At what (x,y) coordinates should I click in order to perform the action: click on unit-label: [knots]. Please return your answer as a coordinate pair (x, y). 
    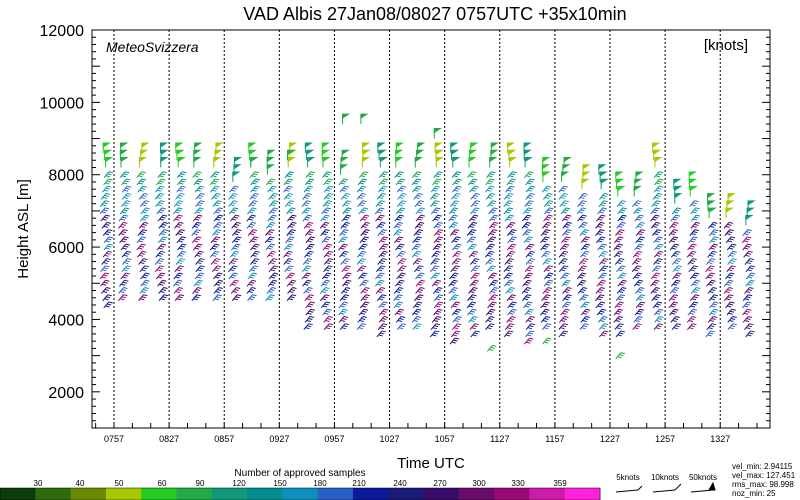
    Looking at the image, I should click on (726, 45).